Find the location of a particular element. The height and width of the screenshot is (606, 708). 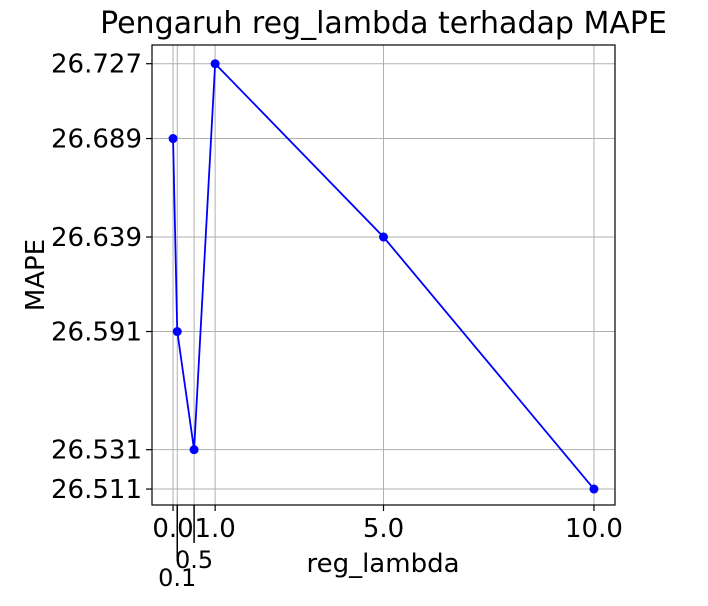

x-tick-label: 1.0 is located at coordinates (214, 529).